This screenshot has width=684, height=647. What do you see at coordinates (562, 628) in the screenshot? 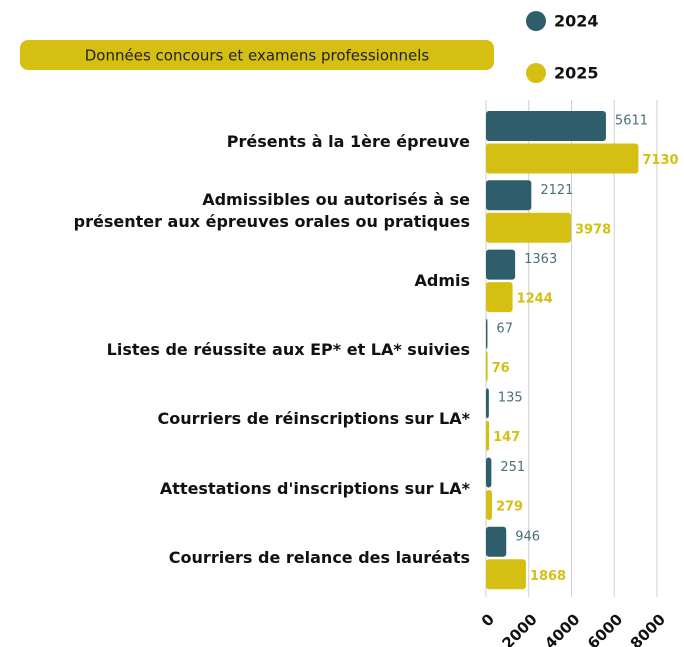
I see `x-tick-label: 4000` at bounding box center [562, 628].